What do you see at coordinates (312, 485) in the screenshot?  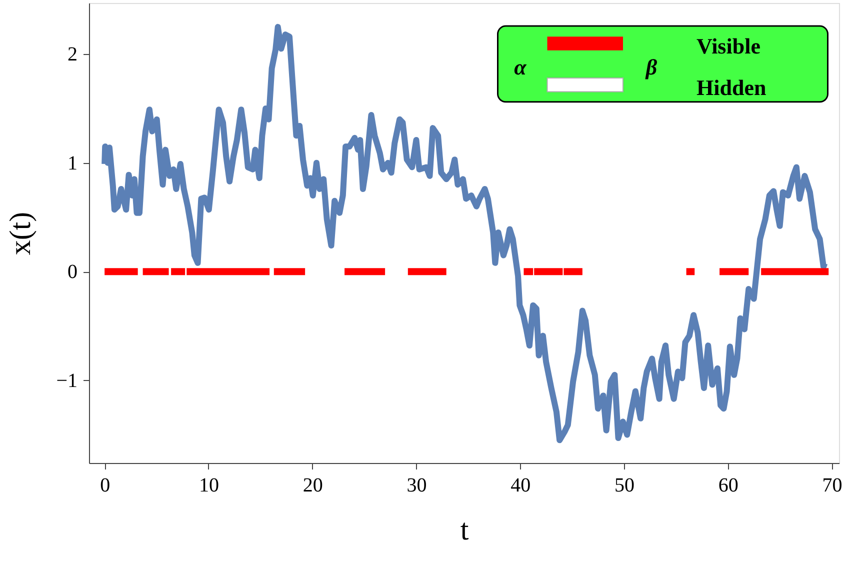 I see `x-tick-label: 20` at bounding box center [312, 485].